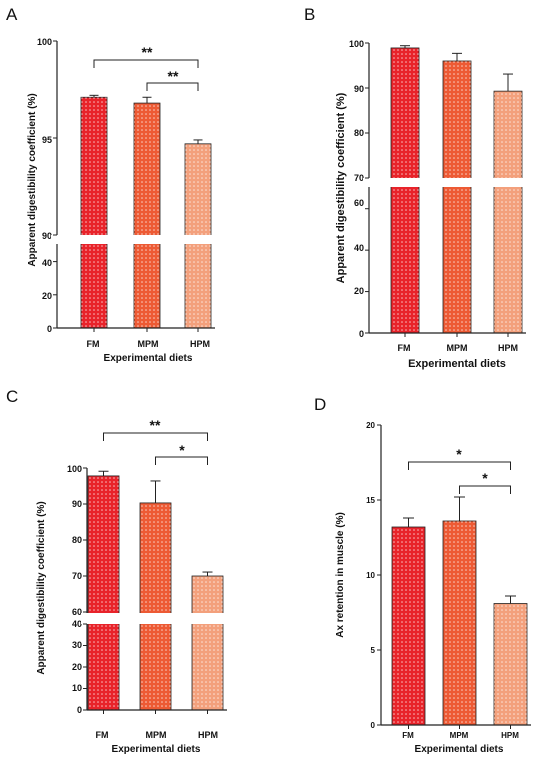 This screenshot has height=760, width=550. Describe the element at coordinates (510, 664) in the screenshot. I see `panel-d-bar-hpm-texture` at that location.